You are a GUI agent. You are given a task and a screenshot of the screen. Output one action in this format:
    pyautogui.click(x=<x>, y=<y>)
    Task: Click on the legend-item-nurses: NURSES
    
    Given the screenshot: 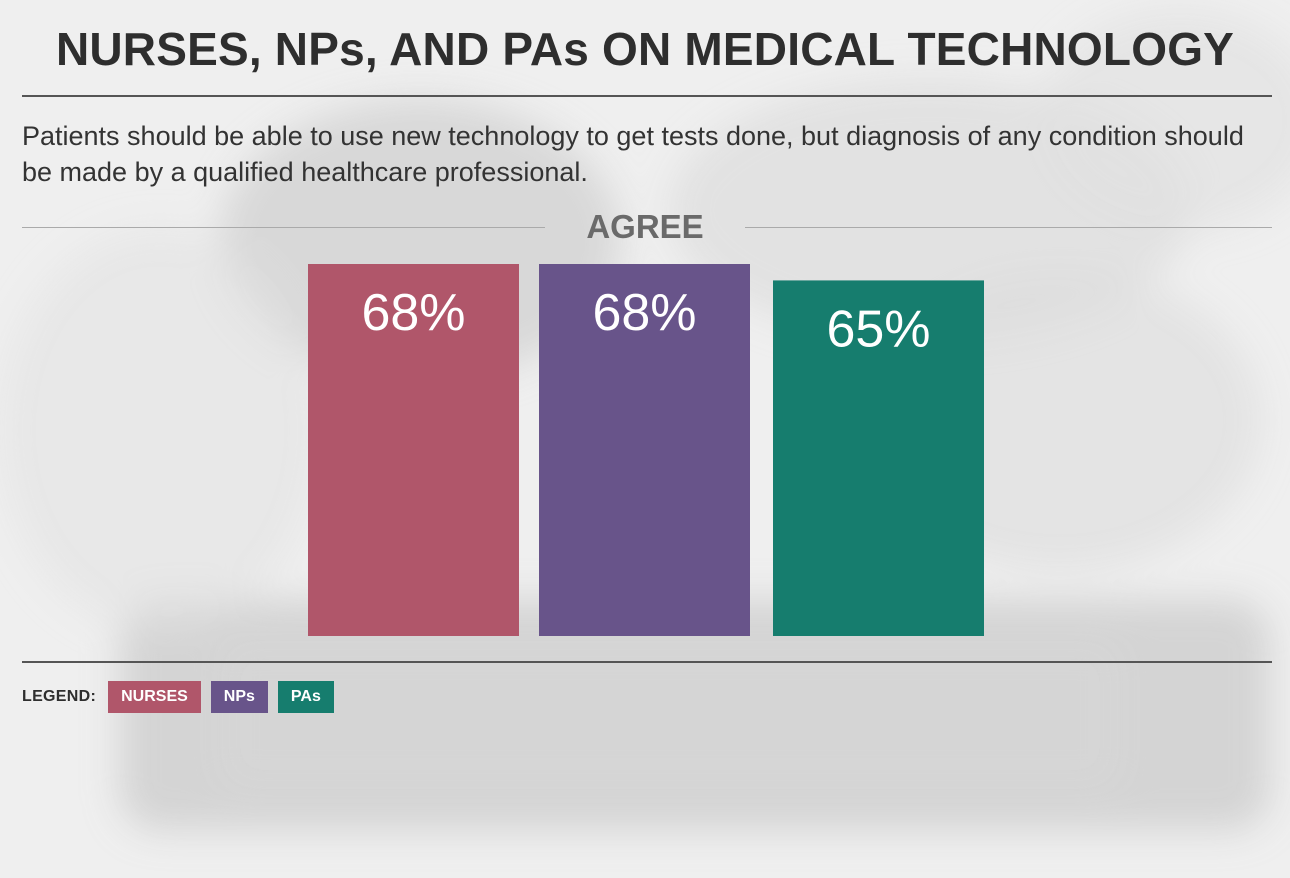 What is the action you would take?
    pyautogui.click(x=154, y=697)
    